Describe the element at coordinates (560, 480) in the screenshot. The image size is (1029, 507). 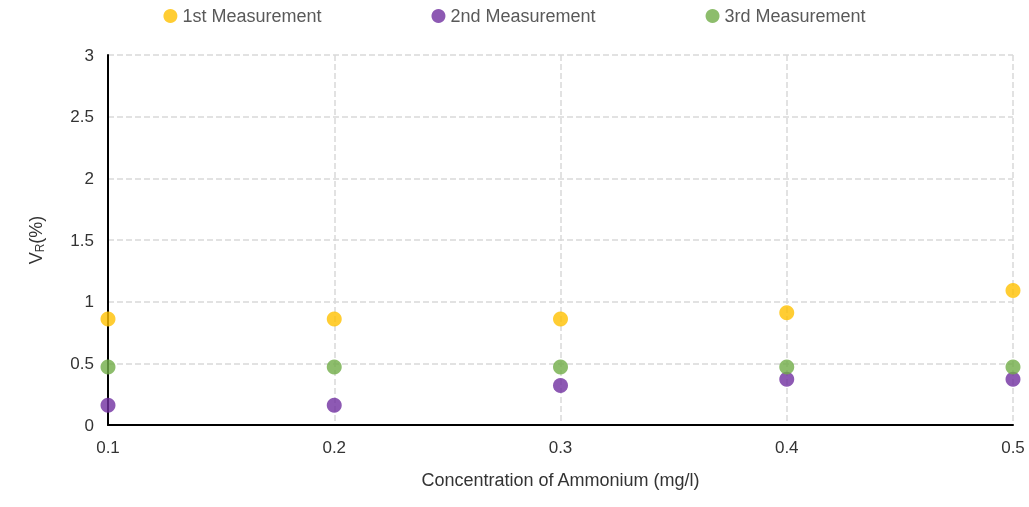
I see `x-axis-title: Concentration of Ammonium (mg/l)` at that location.